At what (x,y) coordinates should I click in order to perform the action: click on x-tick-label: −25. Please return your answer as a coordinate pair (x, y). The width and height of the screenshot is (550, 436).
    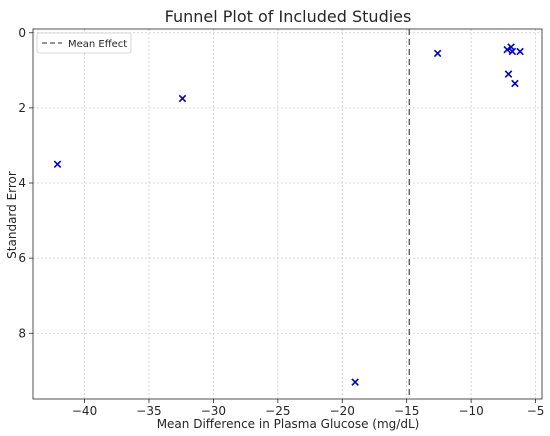
    Looking at the image, I should click on (277, 411).